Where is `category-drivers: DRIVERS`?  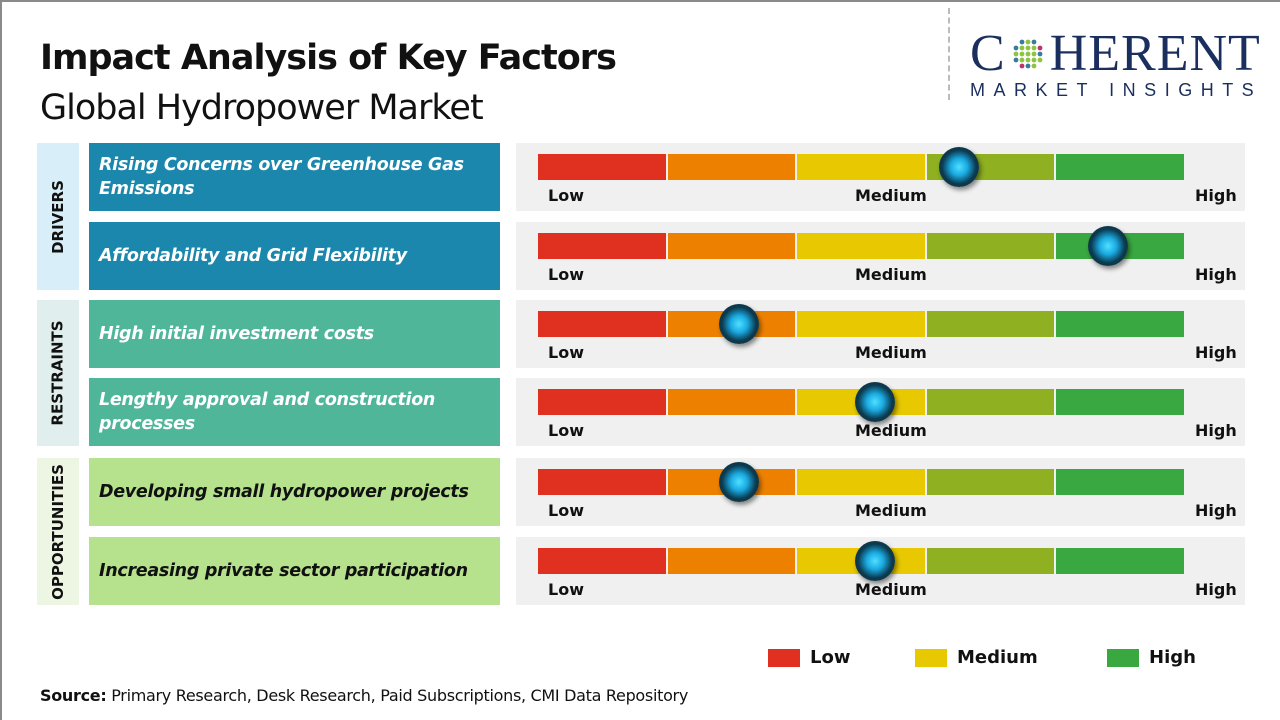 category-drivers: DRIVERS is located at coordinates (58, 216).